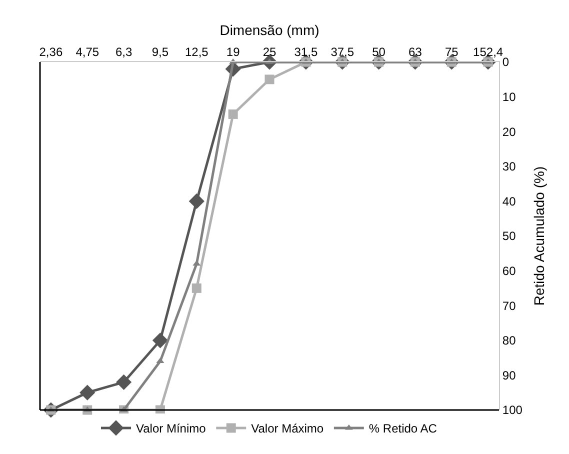 This screenshot has height=454, width=569. I want to click on x-tick-label: 37,5, so click(342, 52).